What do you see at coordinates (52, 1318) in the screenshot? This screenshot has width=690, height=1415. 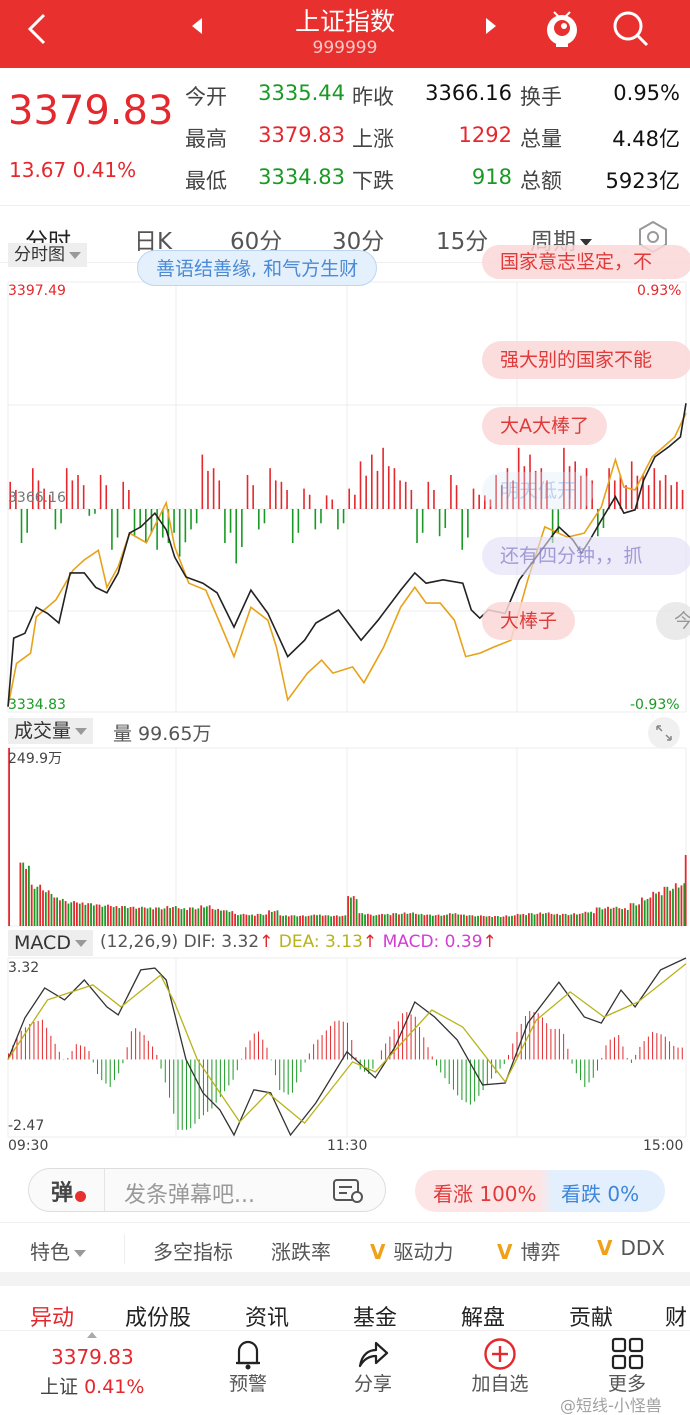 I see `tab-movement: 异动` at bounding box center [52, 1318].